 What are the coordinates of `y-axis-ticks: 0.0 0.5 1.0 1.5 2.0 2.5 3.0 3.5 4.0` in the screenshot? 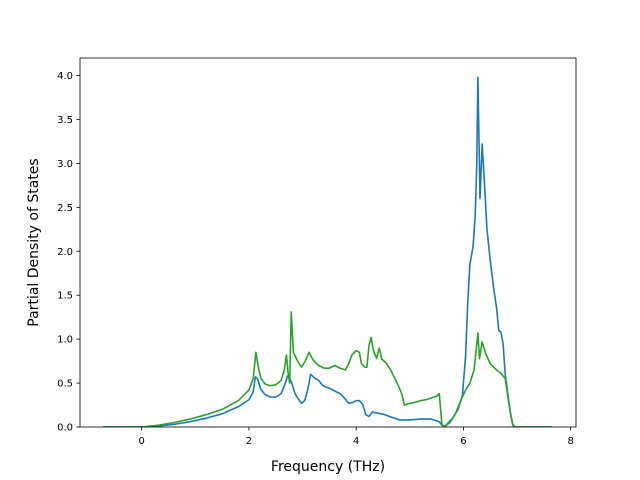 It's located at (68, 252).